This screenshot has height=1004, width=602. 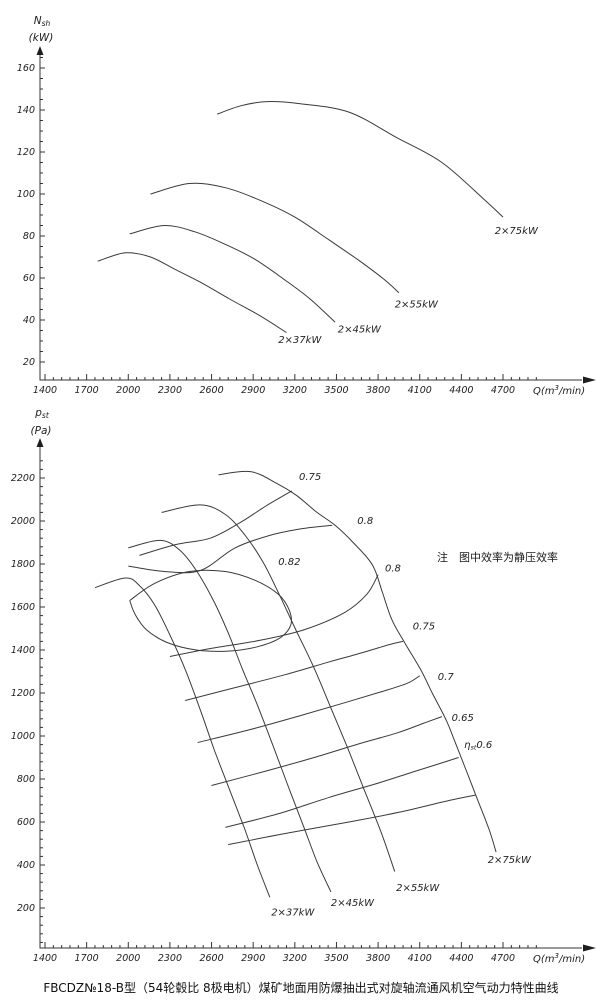 What do you see at coordinates (446, 677) in the screenshot?
I see `curve-label: 0.7` at bounding box center [446, 677].